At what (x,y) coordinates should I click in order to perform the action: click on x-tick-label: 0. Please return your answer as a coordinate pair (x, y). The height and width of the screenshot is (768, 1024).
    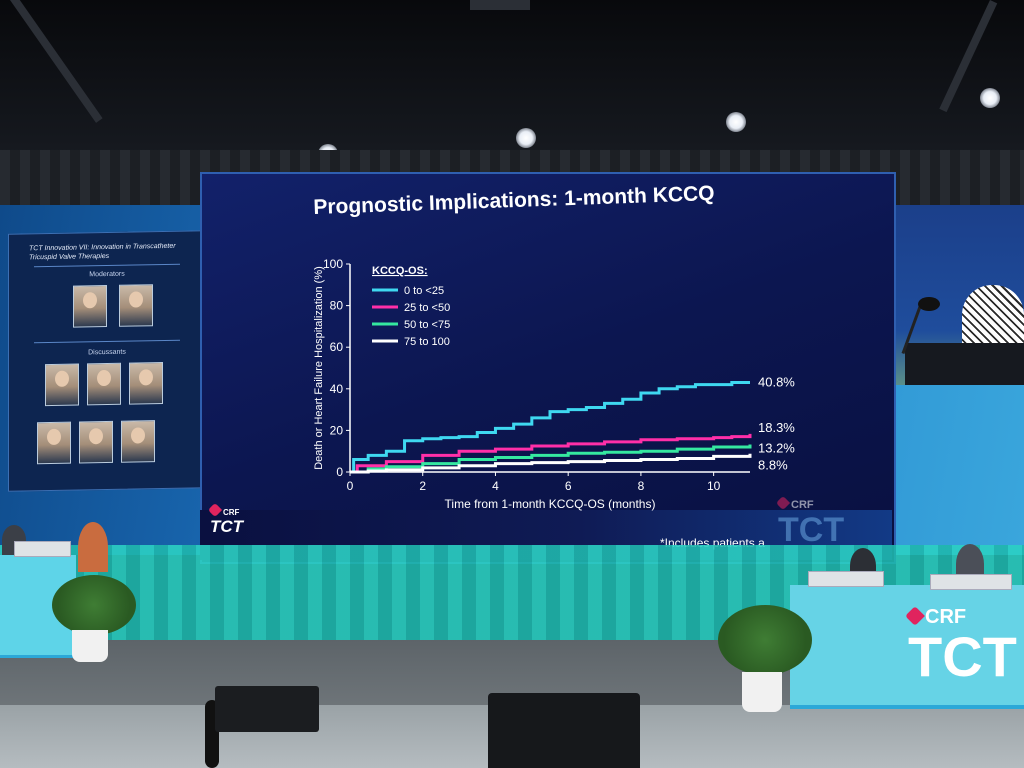
    Looking at the image, I should click on (350, 486).